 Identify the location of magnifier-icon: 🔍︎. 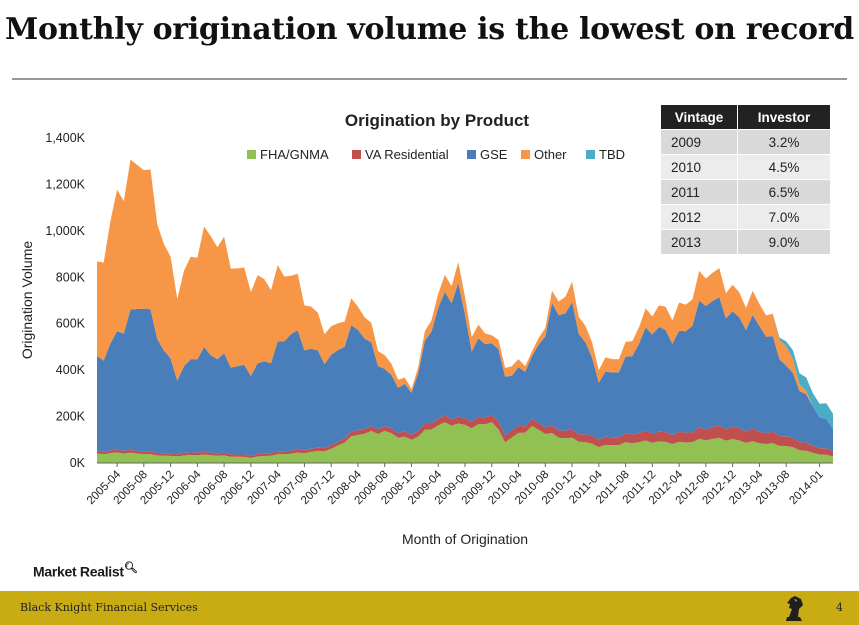
(130, 568).